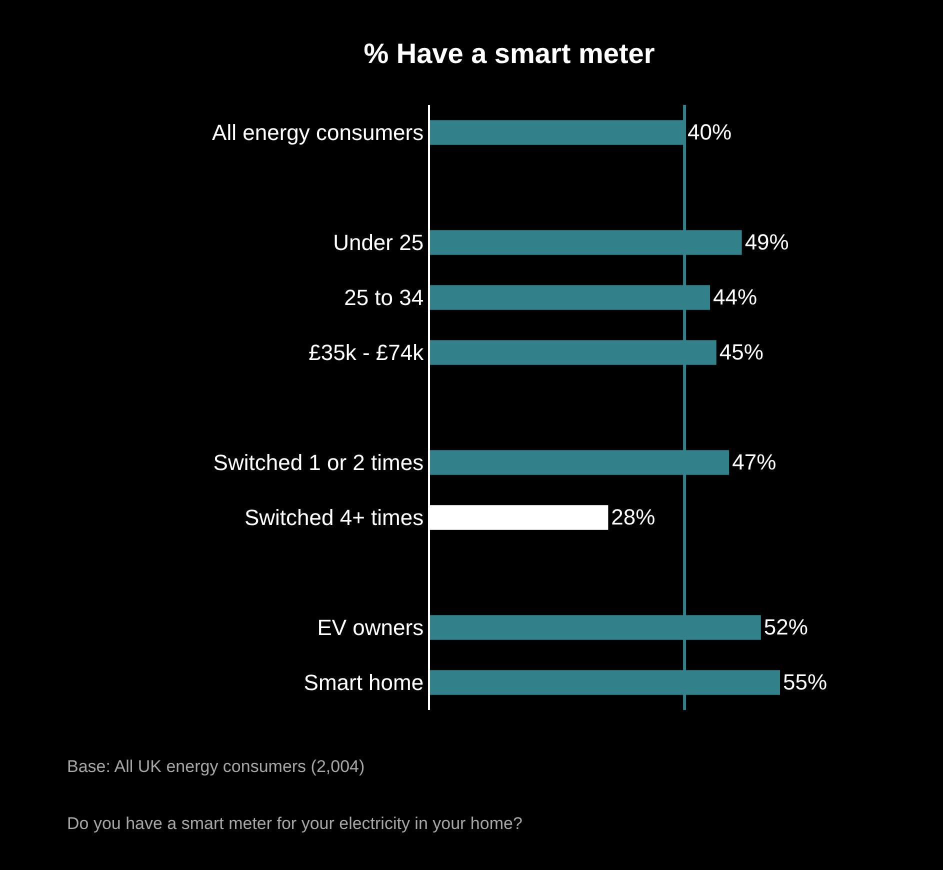 This screenshot has width=943, height=870. Describe the element at coordinates (735, 297) in the screenshot. I see `data-label: 44%` at that location.